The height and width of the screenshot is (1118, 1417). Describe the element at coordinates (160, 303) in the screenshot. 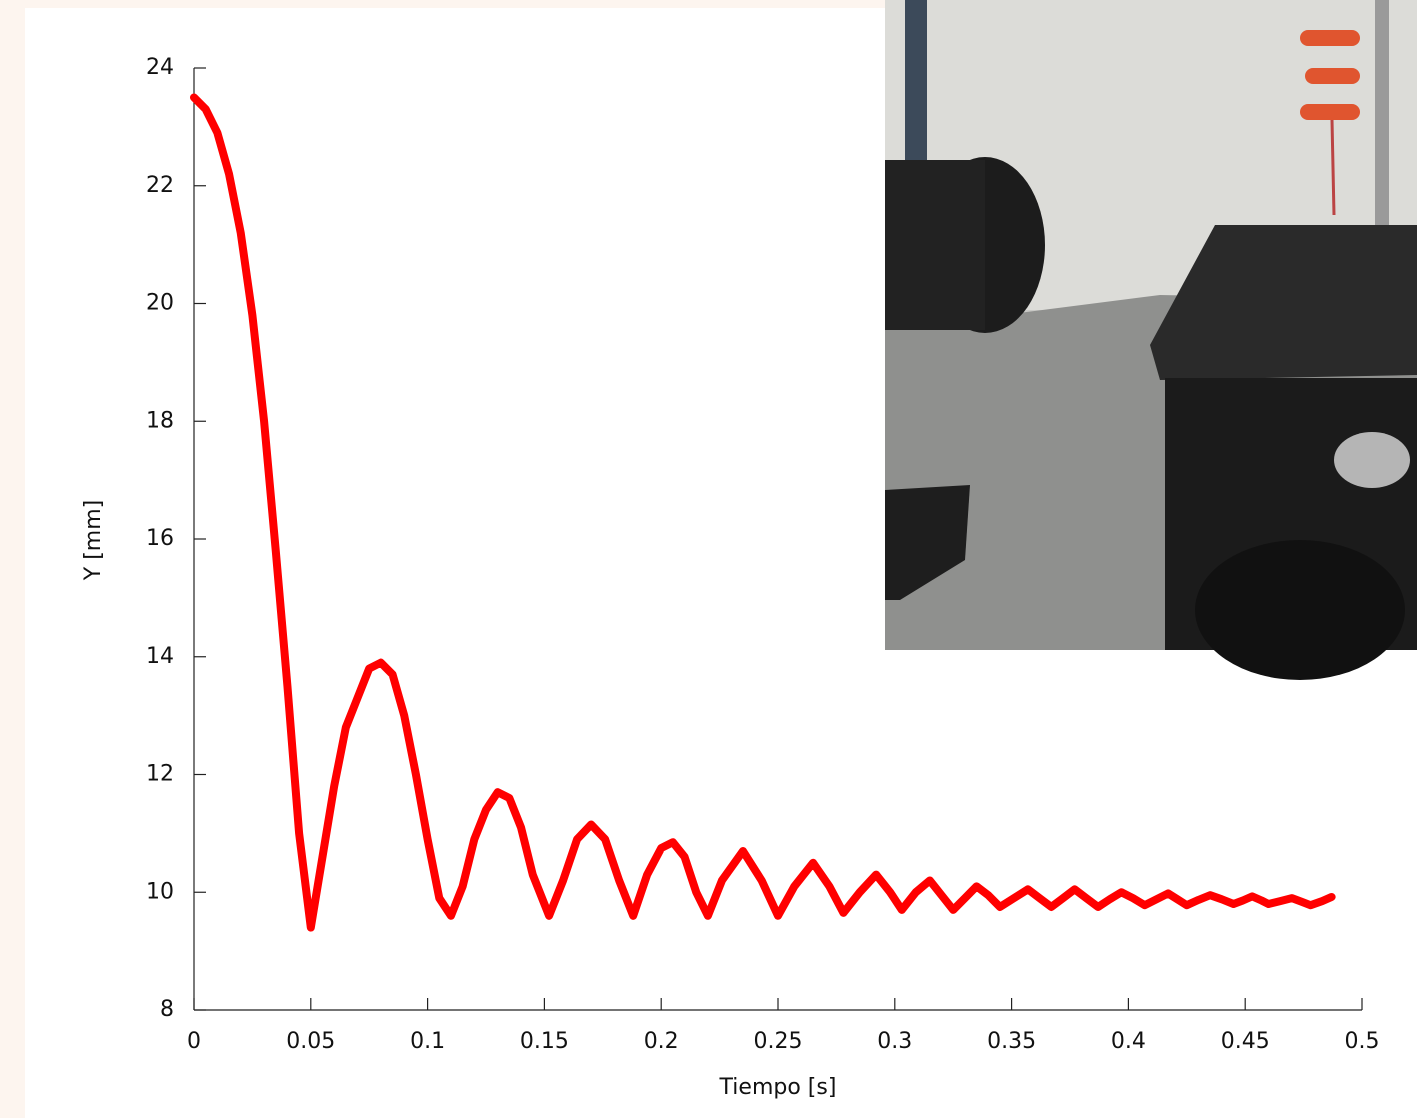

I see `y-tick-label: 20` at that location.